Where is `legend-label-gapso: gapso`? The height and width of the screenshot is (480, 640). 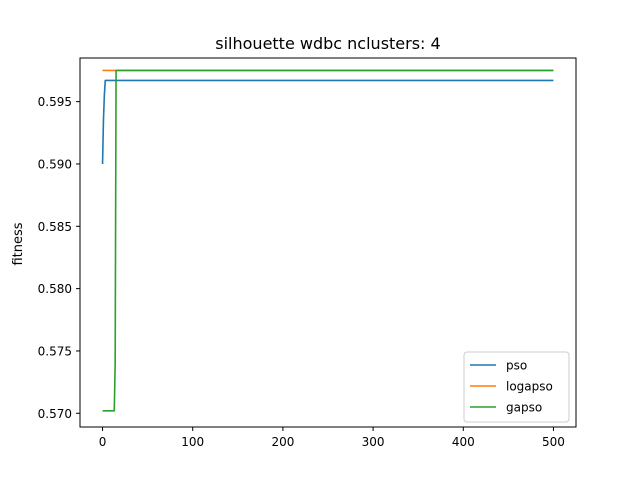
legend-label-gapso: gapso is located at coordinates (524, 408).